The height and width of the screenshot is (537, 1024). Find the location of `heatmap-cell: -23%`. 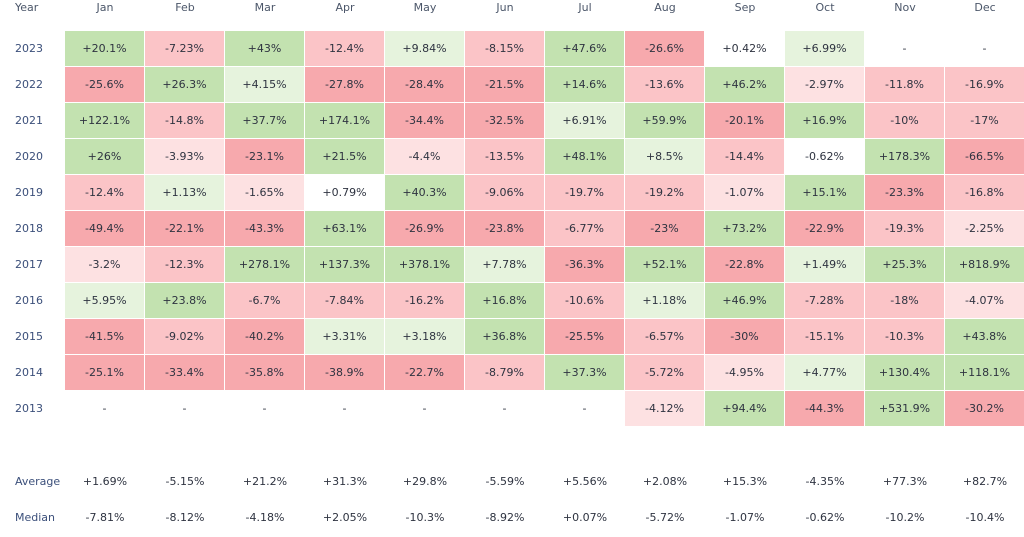

heatmap-cell: -23% is located at coordinates (665, 229).